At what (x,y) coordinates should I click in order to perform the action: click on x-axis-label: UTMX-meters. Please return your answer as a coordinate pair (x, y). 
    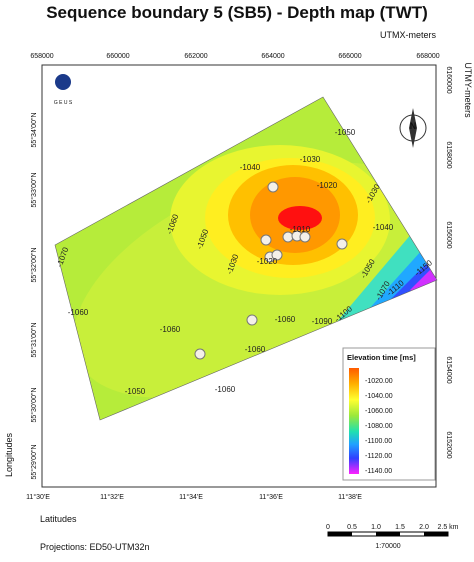
    Looking at the image, I should click on (408, 35).